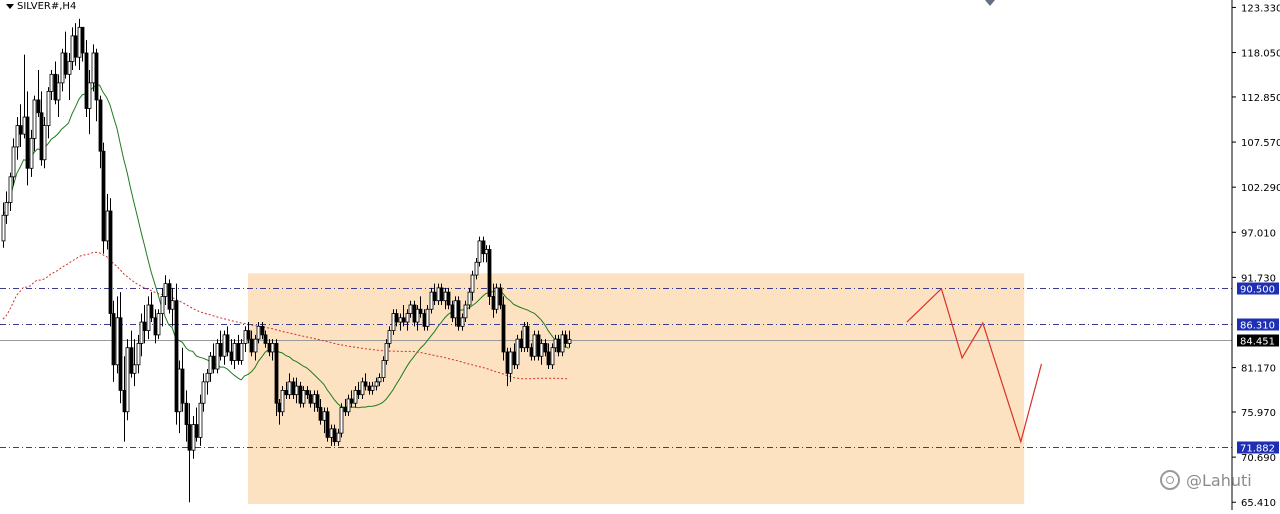 This screenshot has width=1280, height=514. I want to click on y-tick-label: 65.410, so click(1258, 503).